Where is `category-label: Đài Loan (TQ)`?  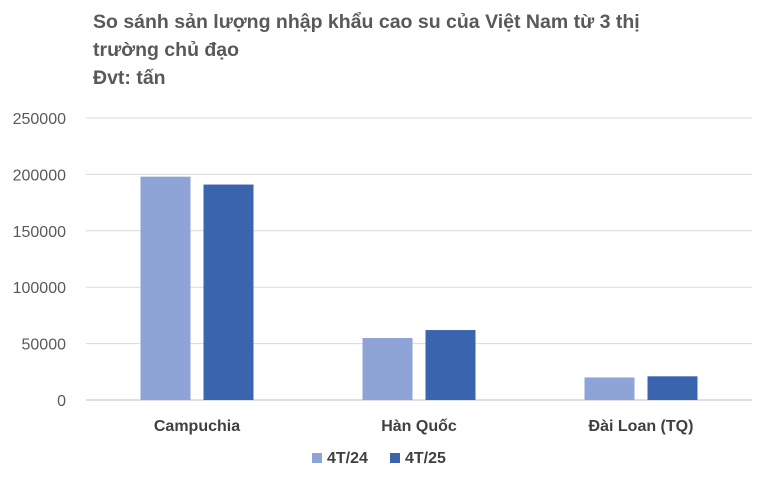 category-label: Đài Loan (TQ) is located at coordinates (641, 426).